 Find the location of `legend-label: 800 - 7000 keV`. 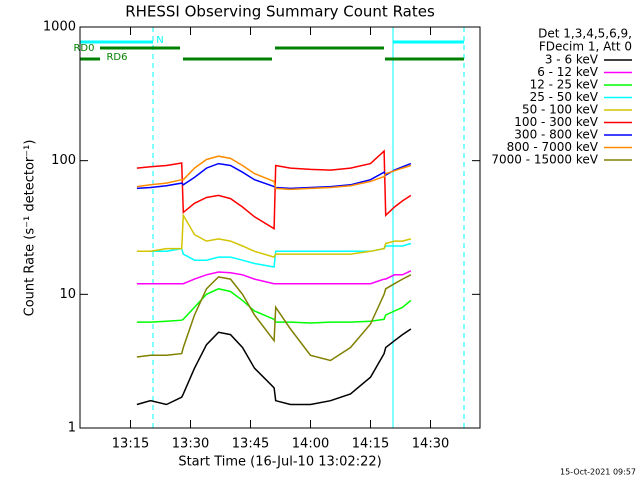

legend-label: 800 - 7000 keV is located at coordinates (553, 147).